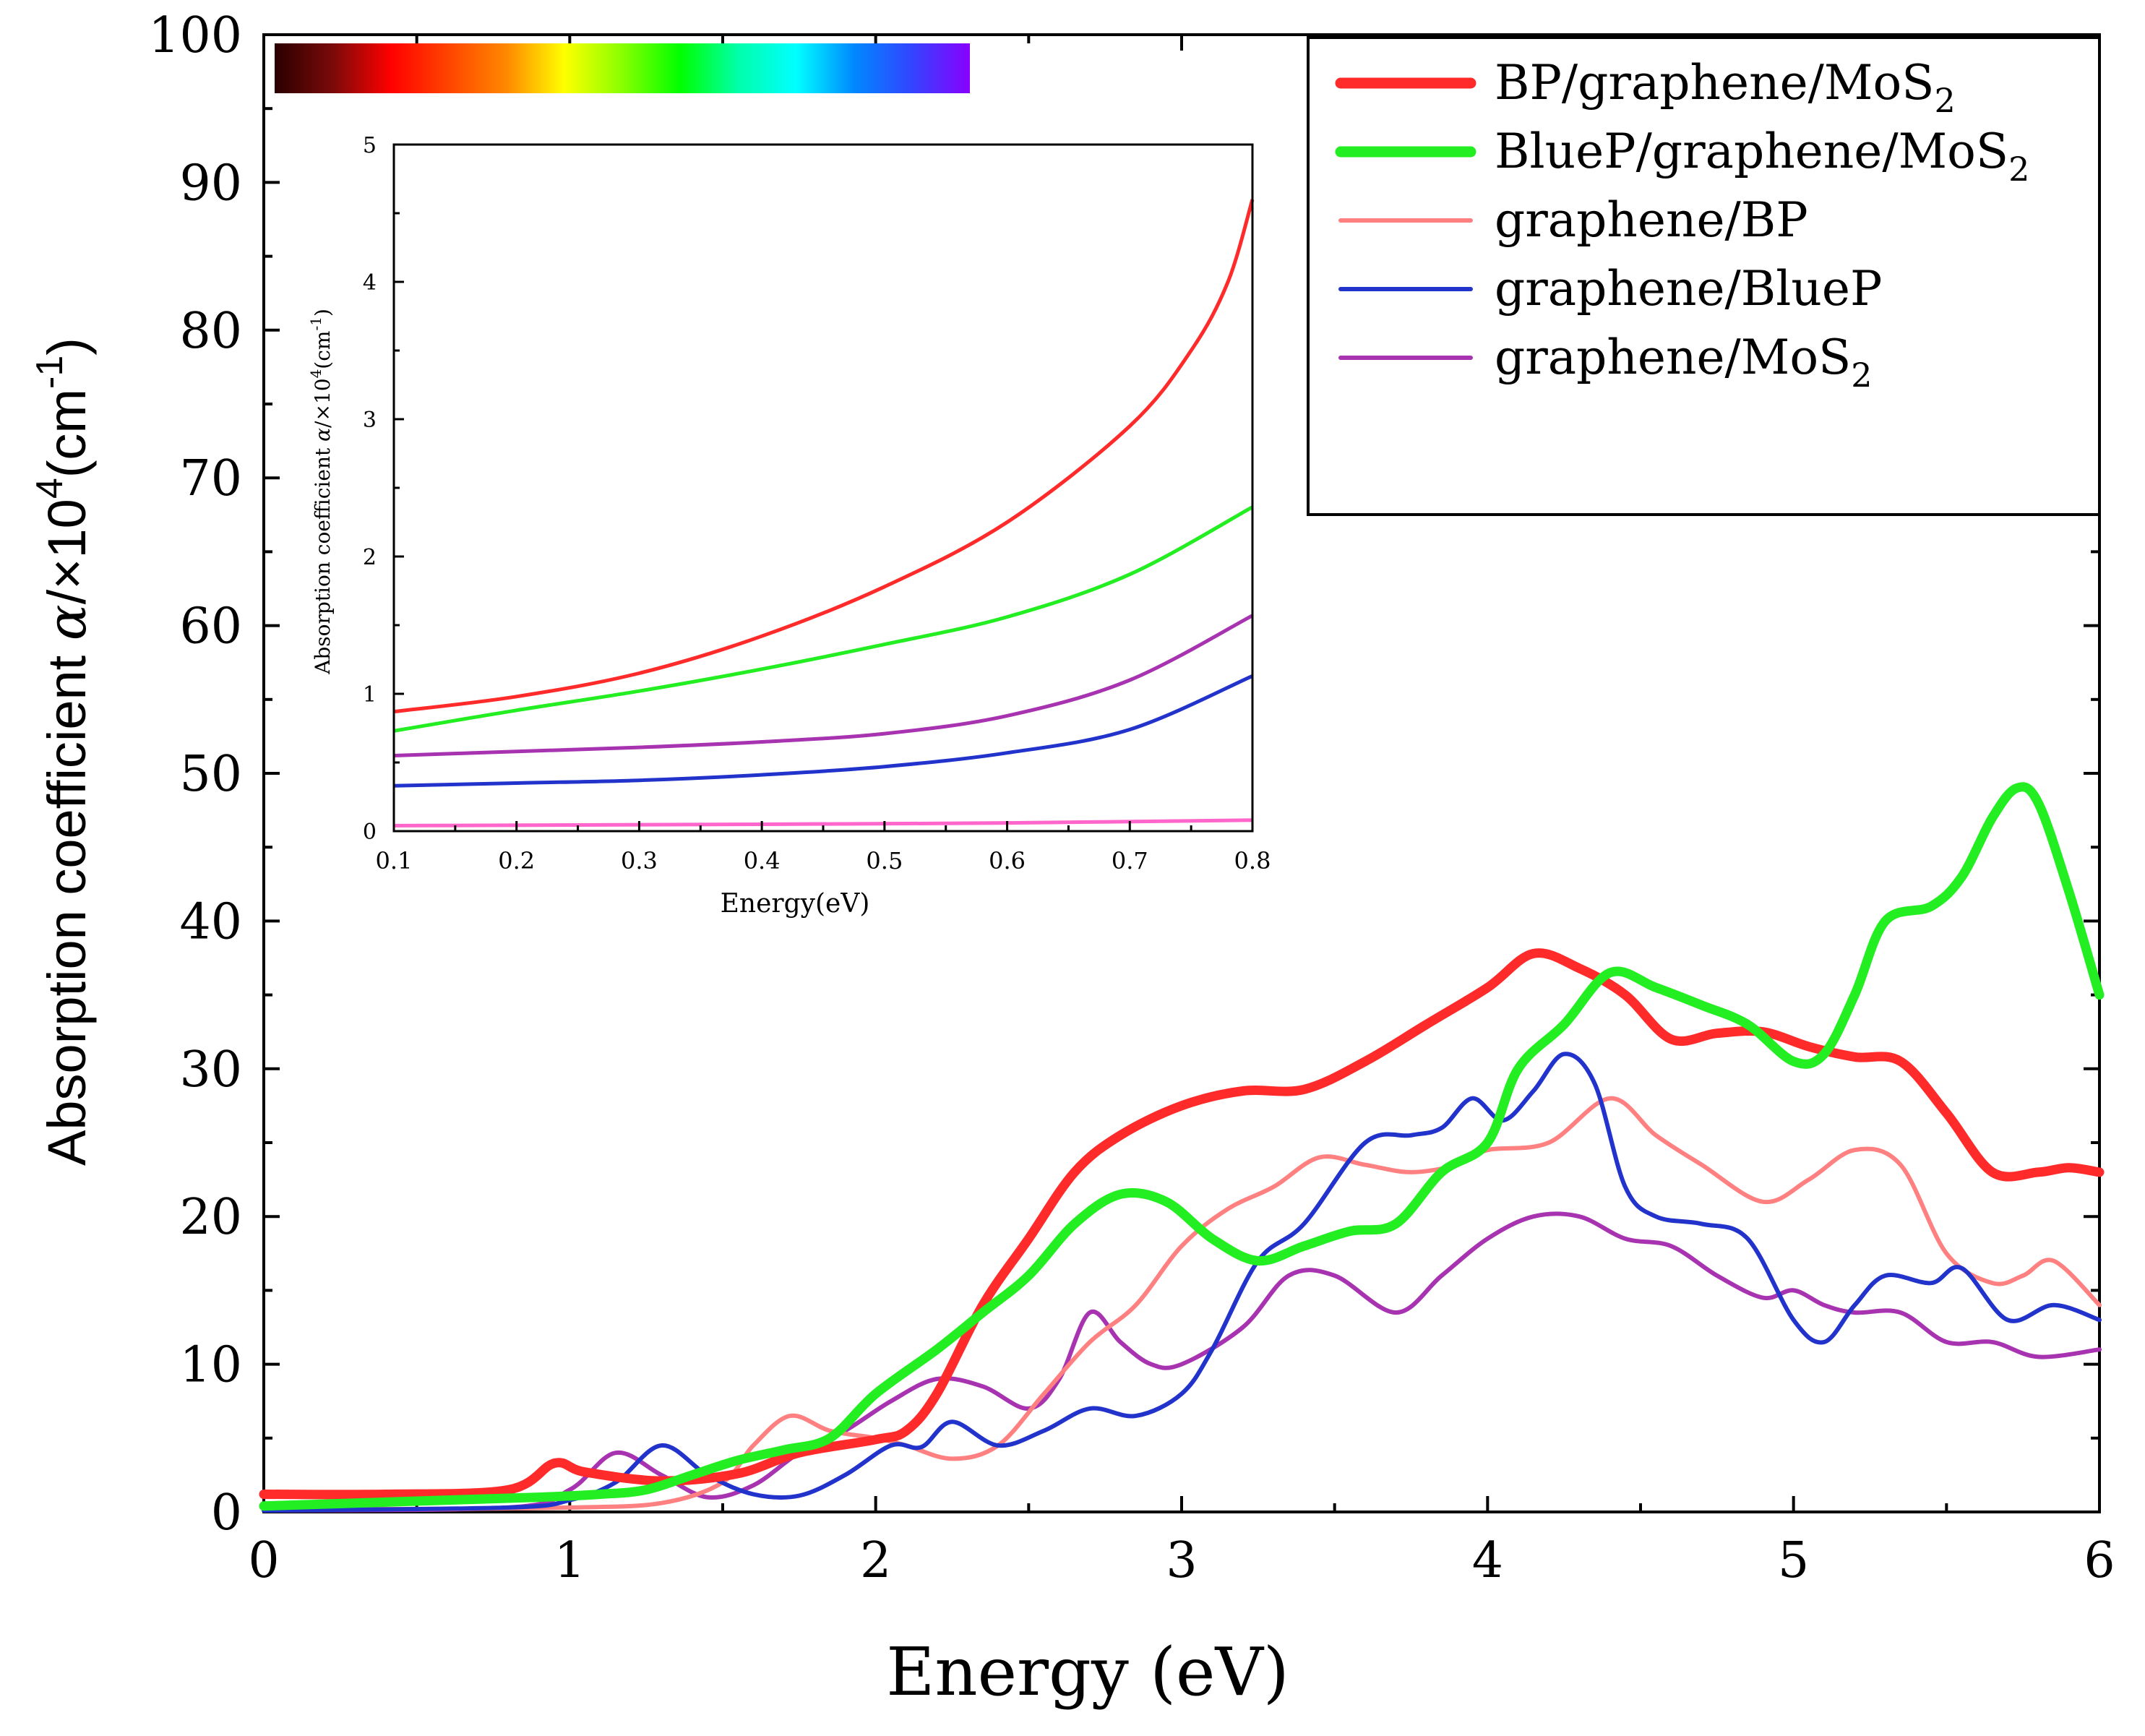 The width and height of the screenshot is (2145, 1736). What do you see at coordinates (210, 774) in the screenshot?
I see `y-tick-label: 50` at bounding box center [210, 774].